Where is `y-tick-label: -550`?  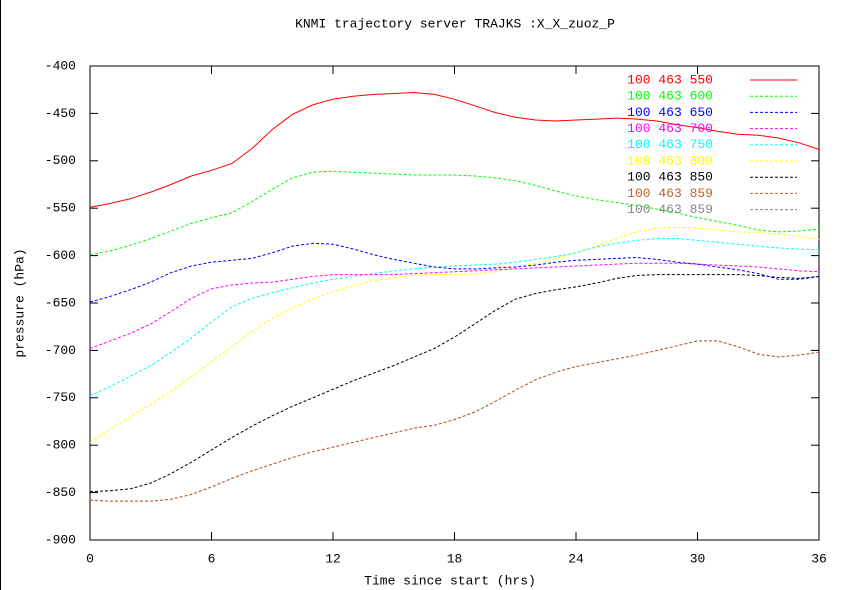
y-tick-label: -550 is located at coordinates (60, 208).